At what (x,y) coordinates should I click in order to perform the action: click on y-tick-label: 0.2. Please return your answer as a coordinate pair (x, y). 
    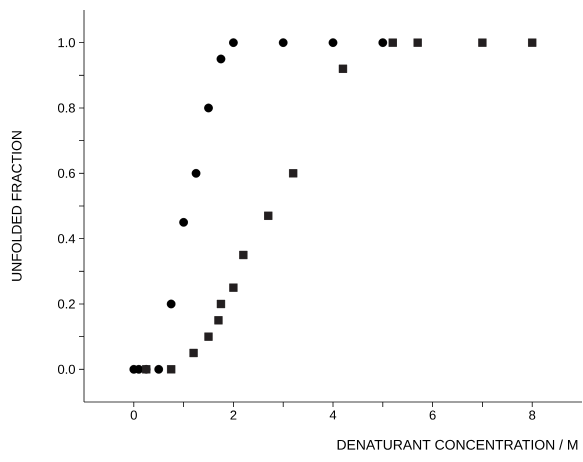
    Looking at the image, I should click on (66, 304).